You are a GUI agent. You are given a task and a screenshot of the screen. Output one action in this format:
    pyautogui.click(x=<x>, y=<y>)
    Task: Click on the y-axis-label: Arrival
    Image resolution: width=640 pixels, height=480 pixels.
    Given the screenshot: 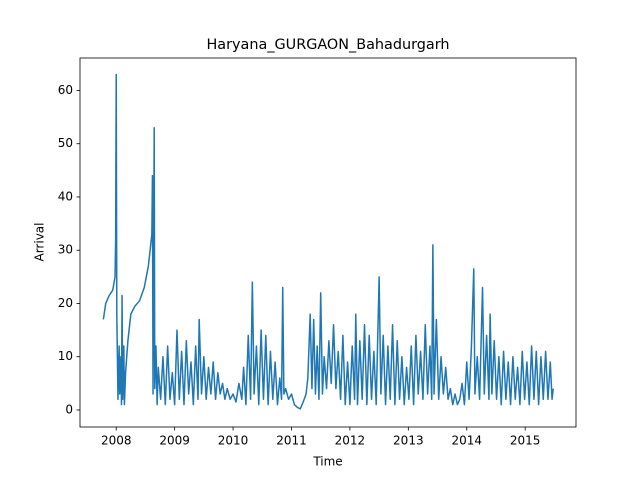 What is the action you would take?
    pyautogui.click(x=40, y=242)
    